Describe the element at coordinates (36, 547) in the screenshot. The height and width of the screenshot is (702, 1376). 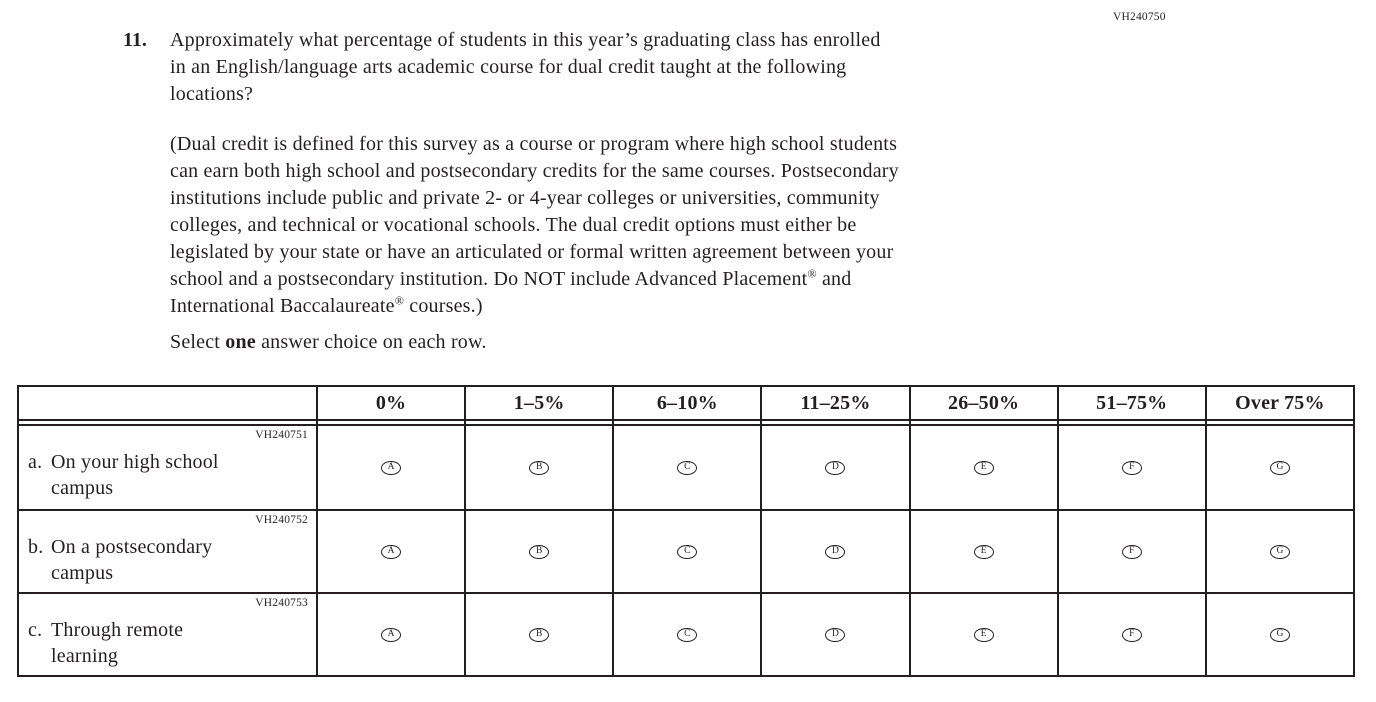
I see `row-b-letter: b.` at that location.